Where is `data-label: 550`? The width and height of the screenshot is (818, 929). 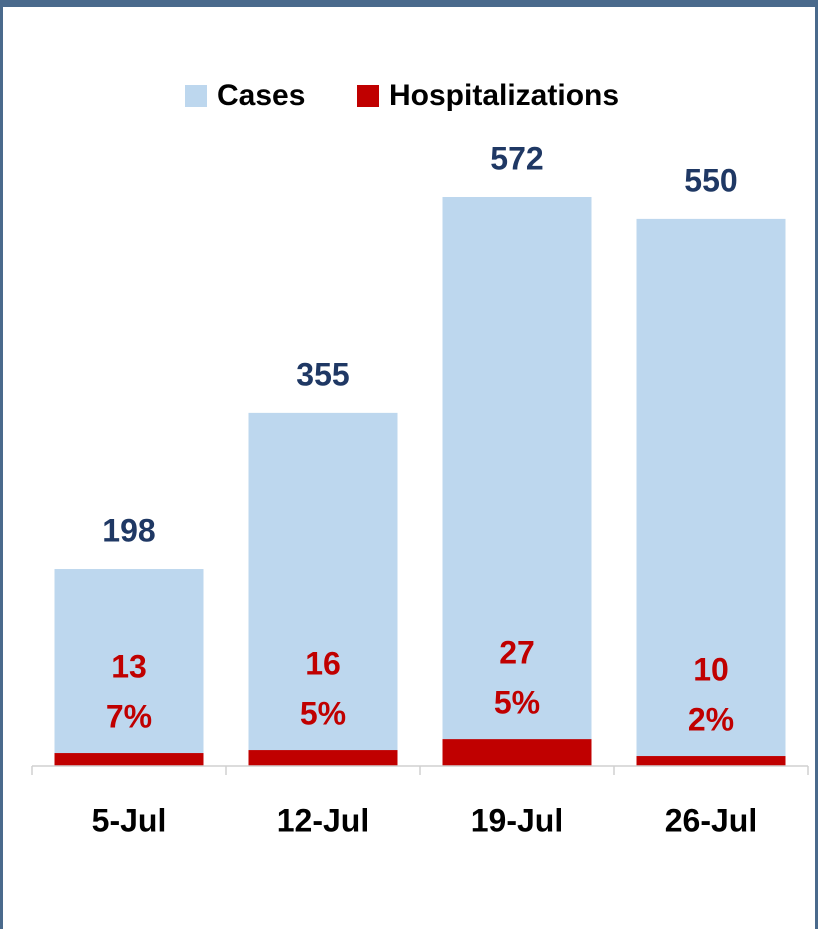 data-label: 550 is located at coordinates (710, 180).